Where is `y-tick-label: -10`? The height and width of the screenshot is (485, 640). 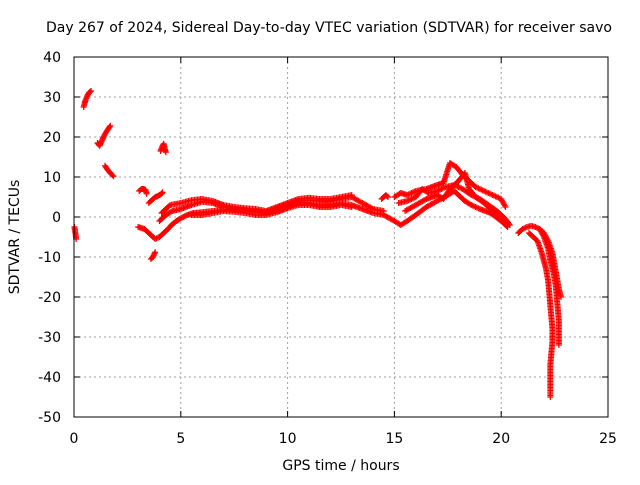
y-tick-label: -10 is located at coordinates (49, 258).